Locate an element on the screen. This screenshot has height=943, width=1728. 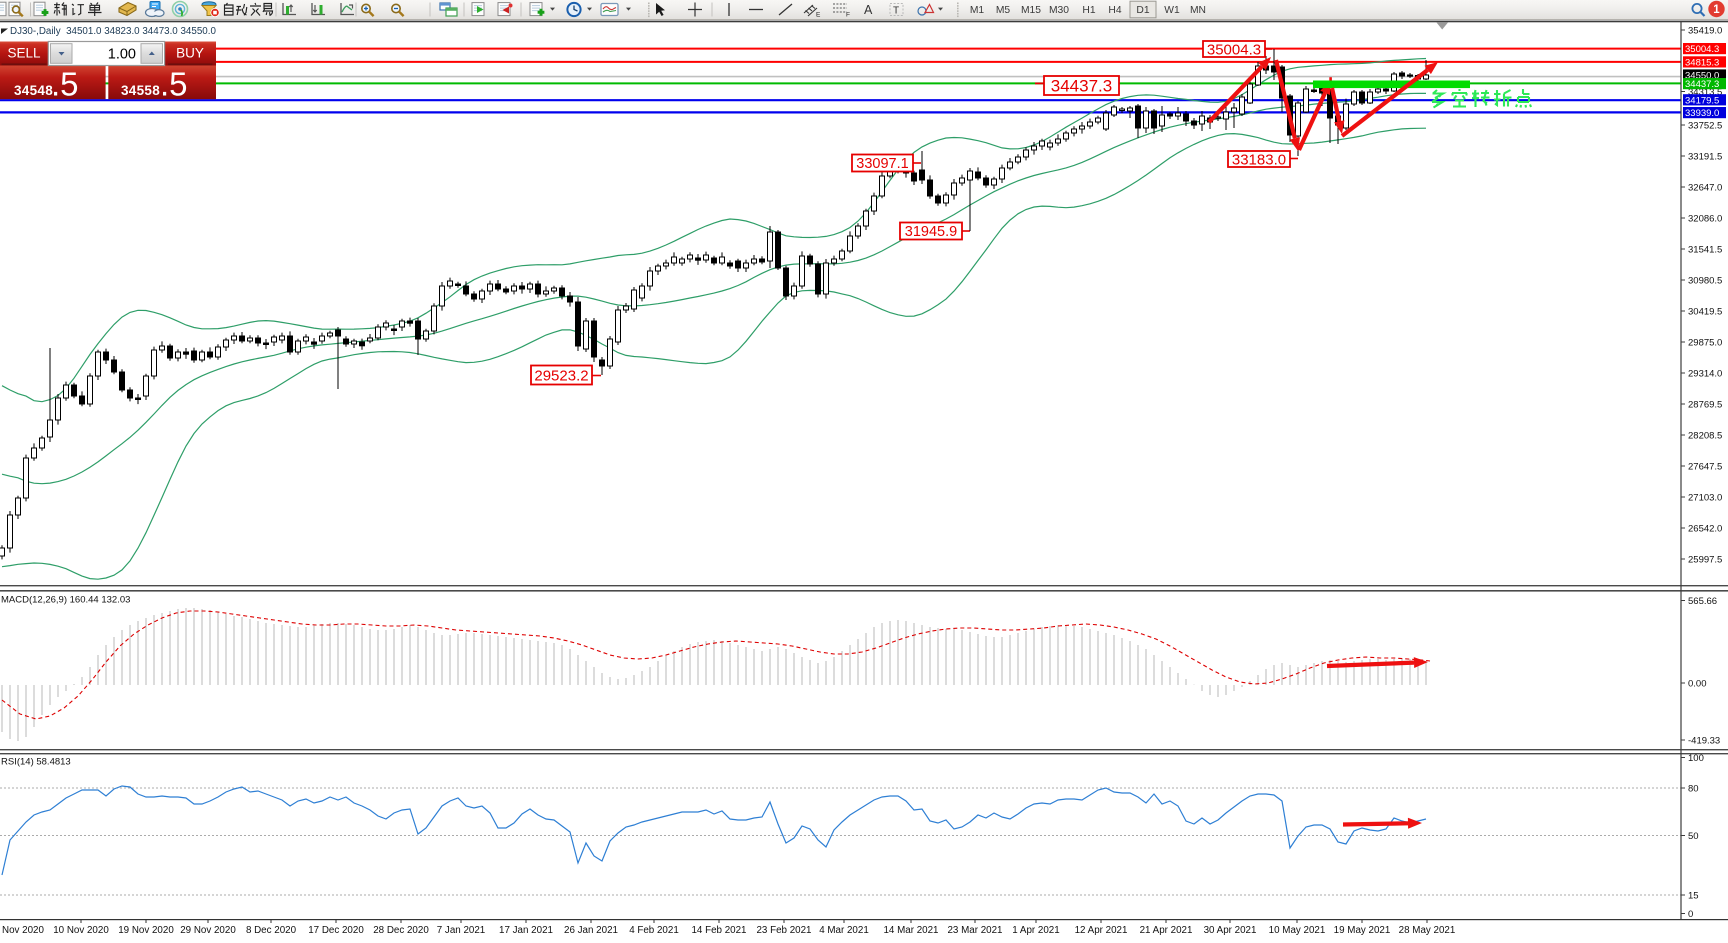
svg-text: 28 Dec 2020 is located at coordinates (401, 930).